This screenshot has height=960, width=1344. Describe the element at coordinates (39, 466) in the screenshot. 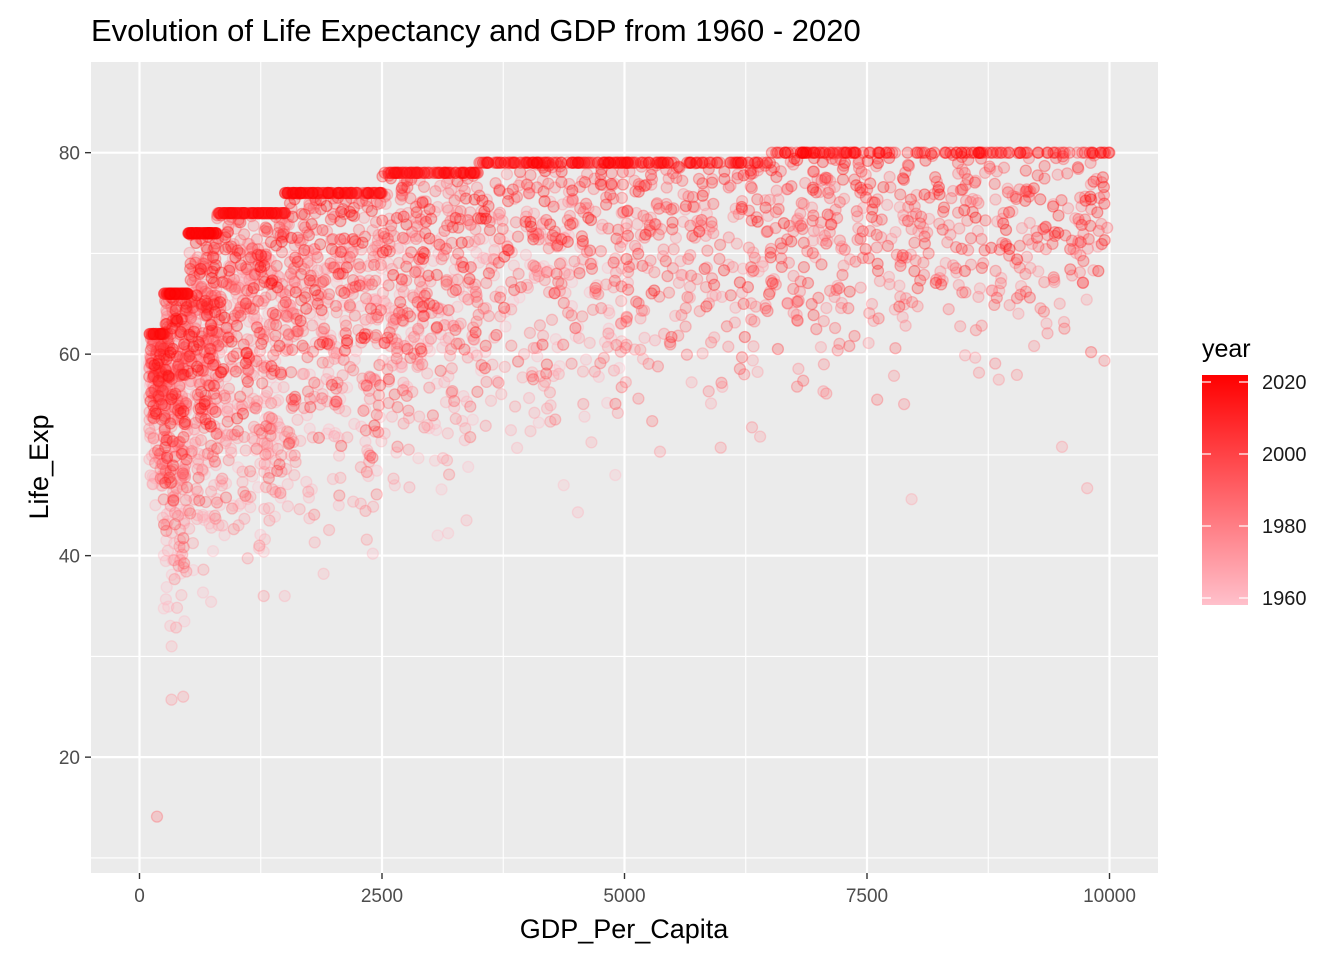

I see `y-axis-title: Life_Exp` at that location.